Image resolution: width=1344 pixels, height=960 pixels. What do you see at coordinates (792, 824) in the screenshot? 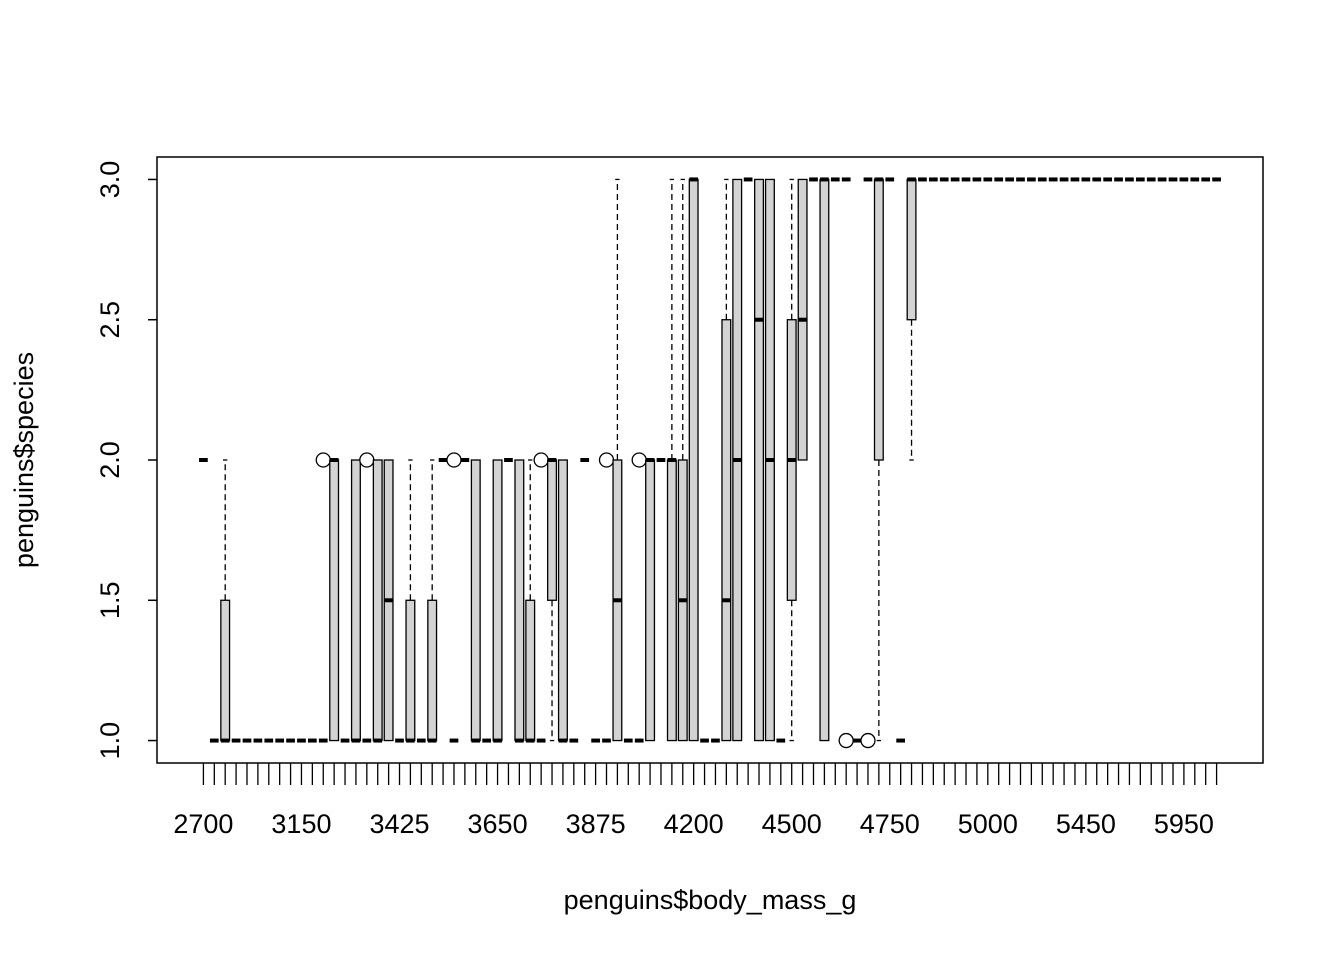
I see `x-tick-label: 4500` at bounding box center [792, 824].